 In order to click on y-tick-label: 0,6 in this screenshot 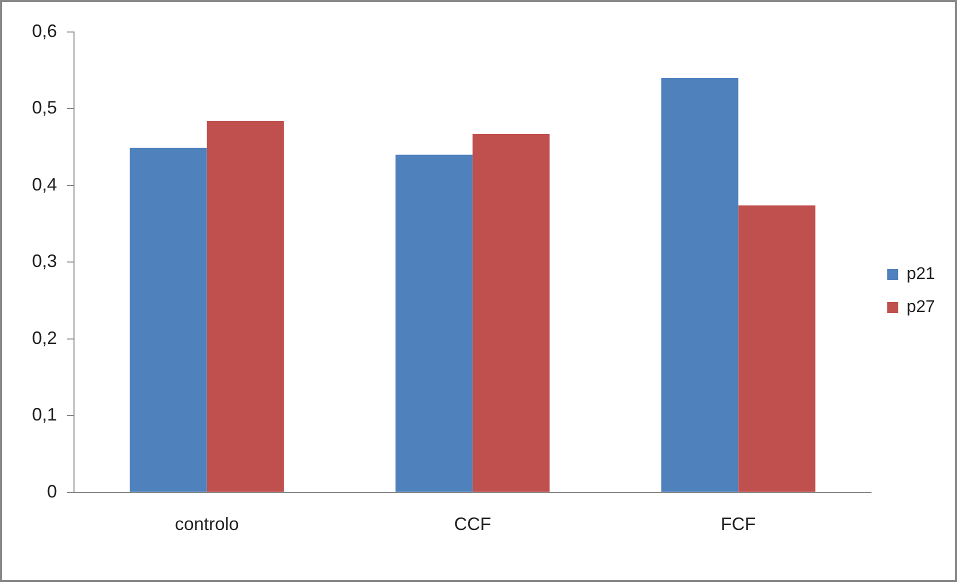, I will do `click(45, 30)`.